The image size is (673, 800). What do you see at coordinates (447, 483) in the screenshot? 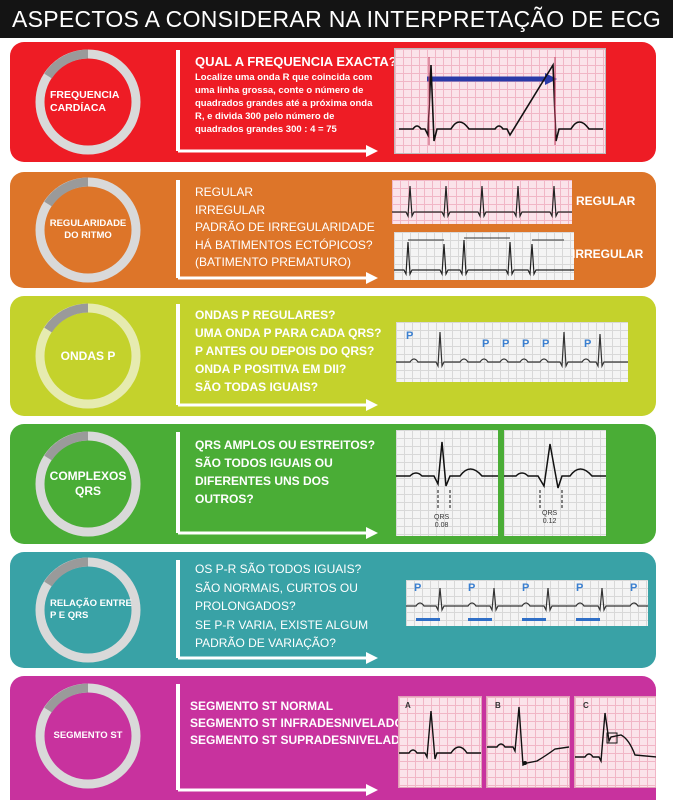
I see `ecg-qrs-narrow: QRS 0.08` at bounding box center [447, 483].